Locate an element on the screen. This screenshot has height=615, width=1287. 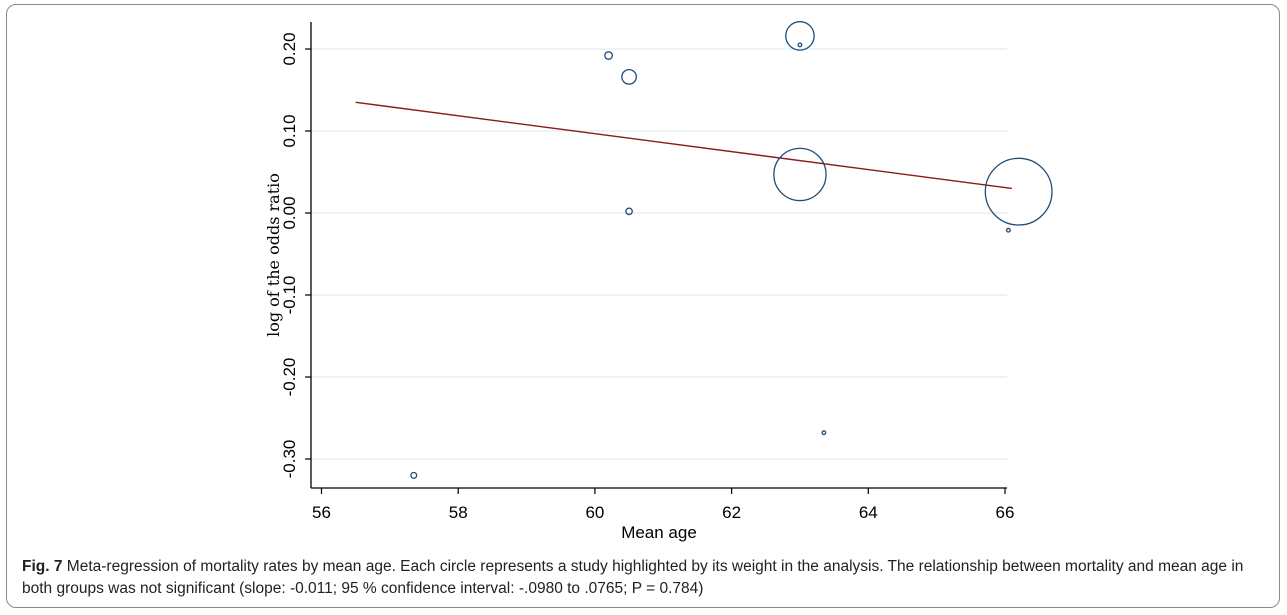
regression-line is located at coordinates (683, 145).